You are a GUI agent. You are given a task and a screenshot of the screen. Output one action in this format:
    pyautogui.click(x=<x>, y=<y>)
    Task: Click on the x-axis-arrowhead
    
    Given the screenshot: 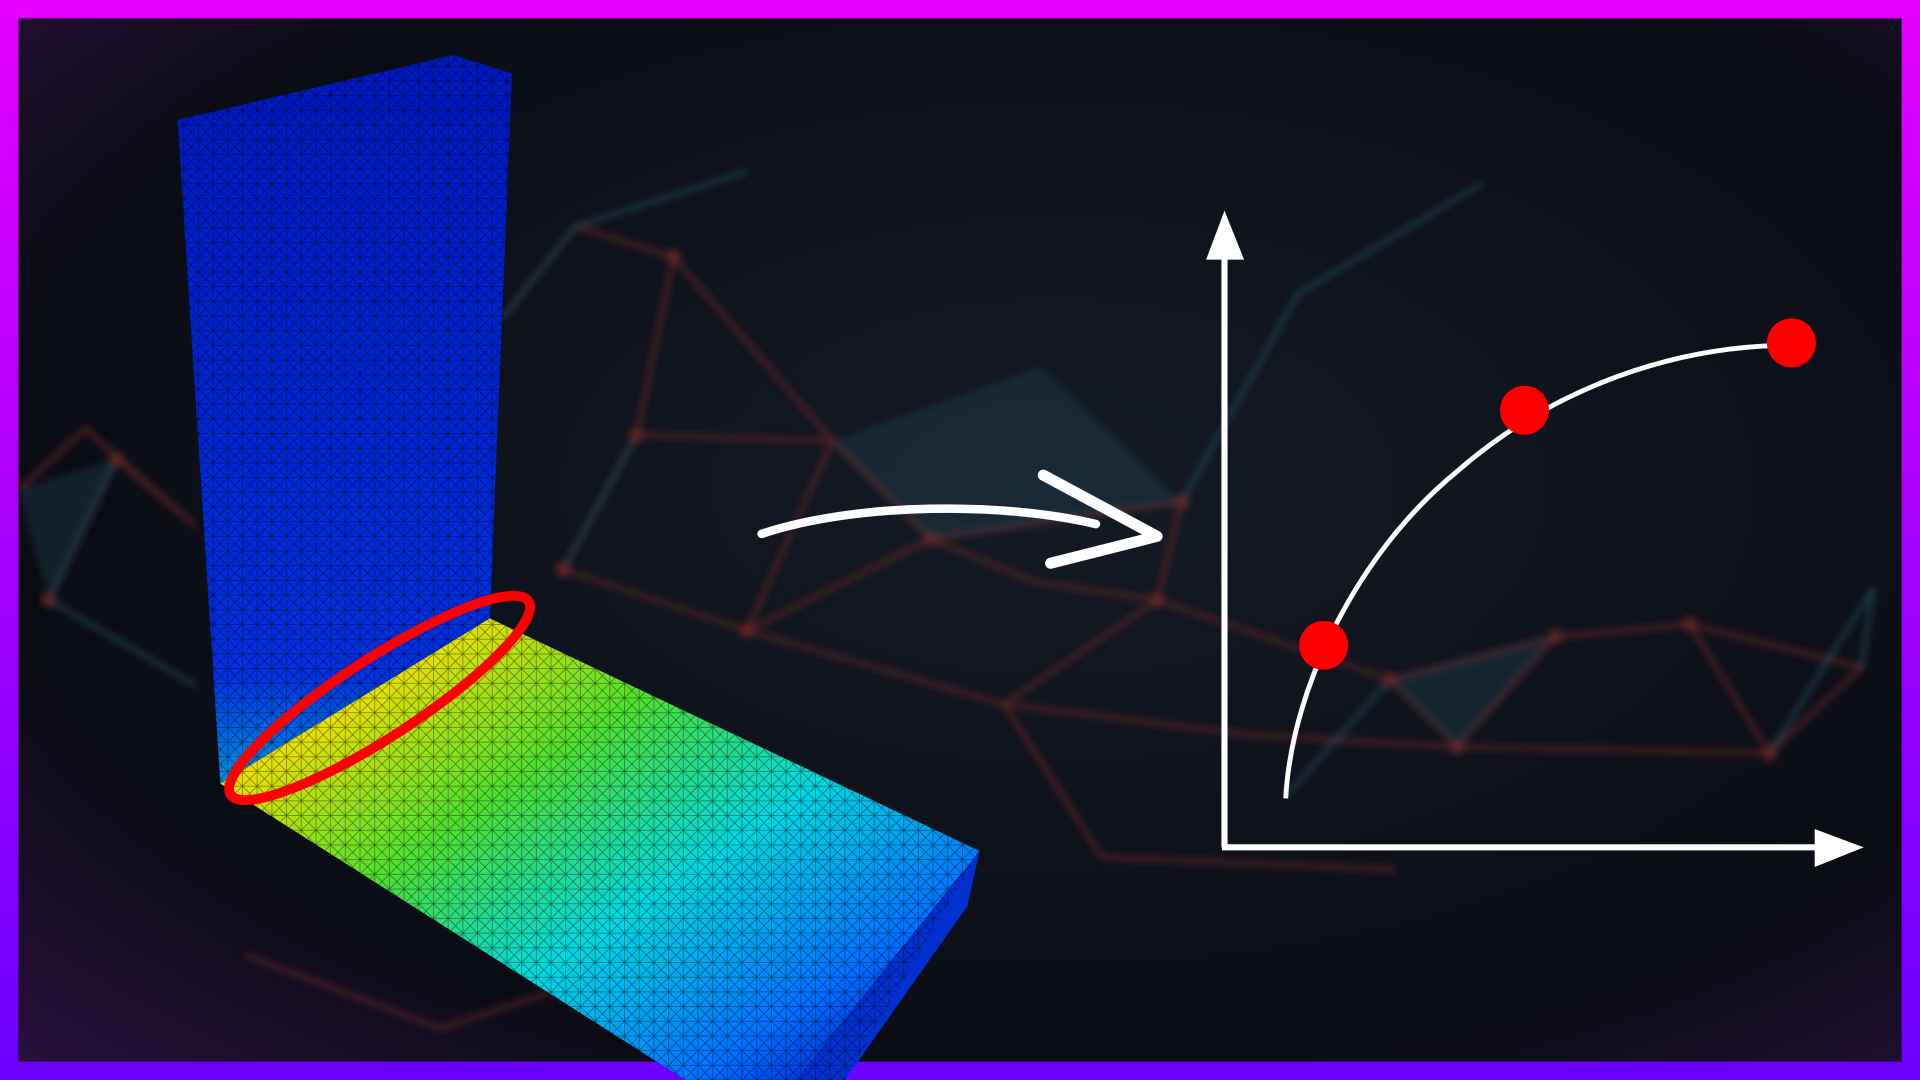 What is the action you would take?
    pyautogui.click(x=1839, y=847)
    